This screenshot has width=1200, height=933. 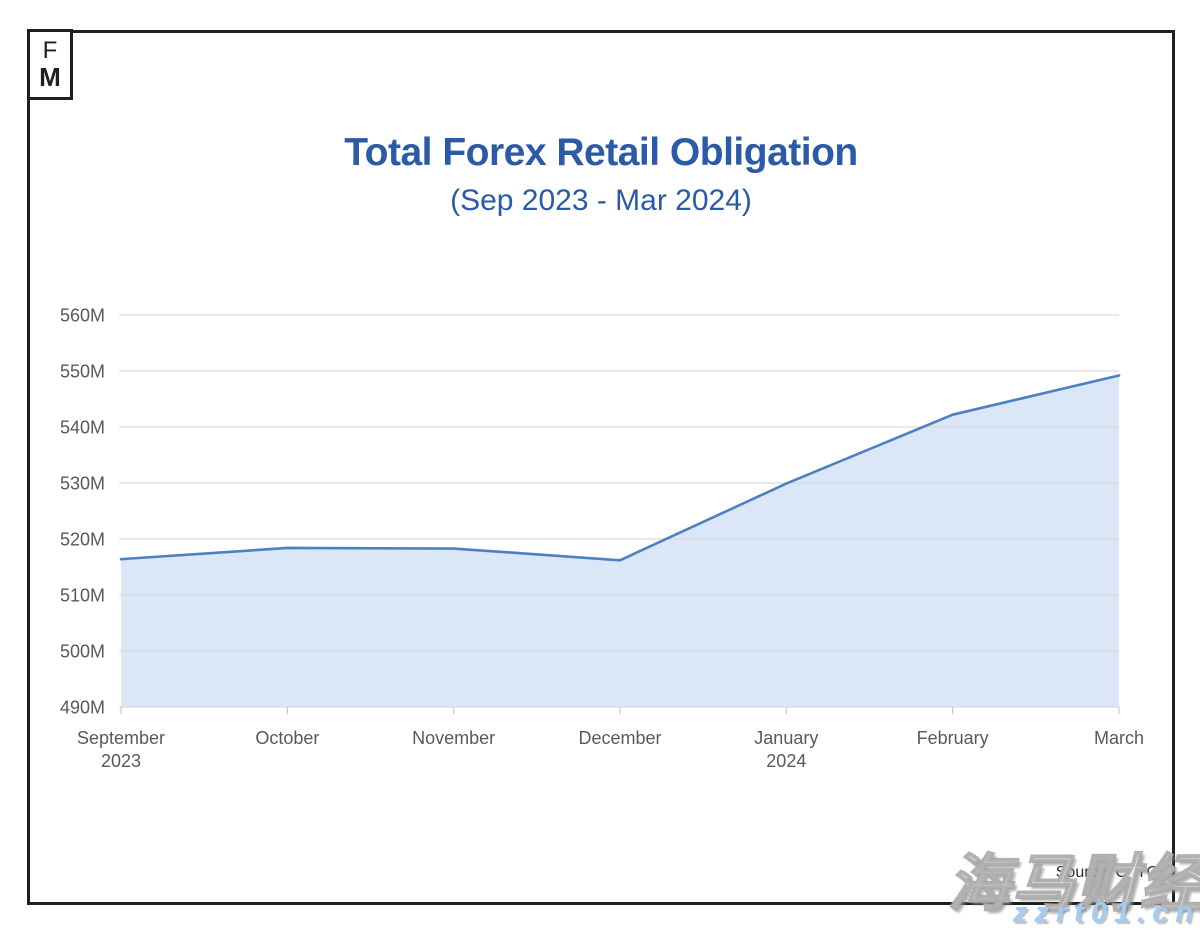 I want to click on x-axis-label: December, so click(x=619, y=738).